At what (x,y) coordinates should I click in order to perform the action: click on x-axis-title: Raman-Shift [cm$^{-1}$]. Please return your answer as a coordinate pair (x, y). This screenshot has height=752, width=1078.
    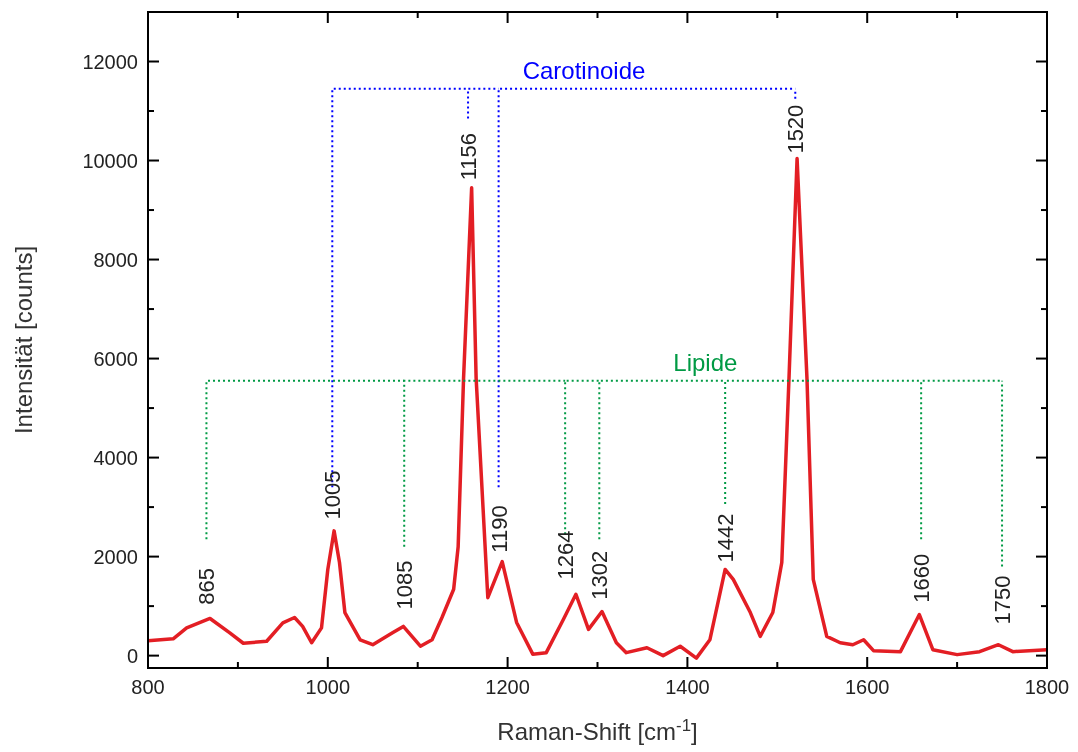
    Looking at the image, I should click on (597, 730).